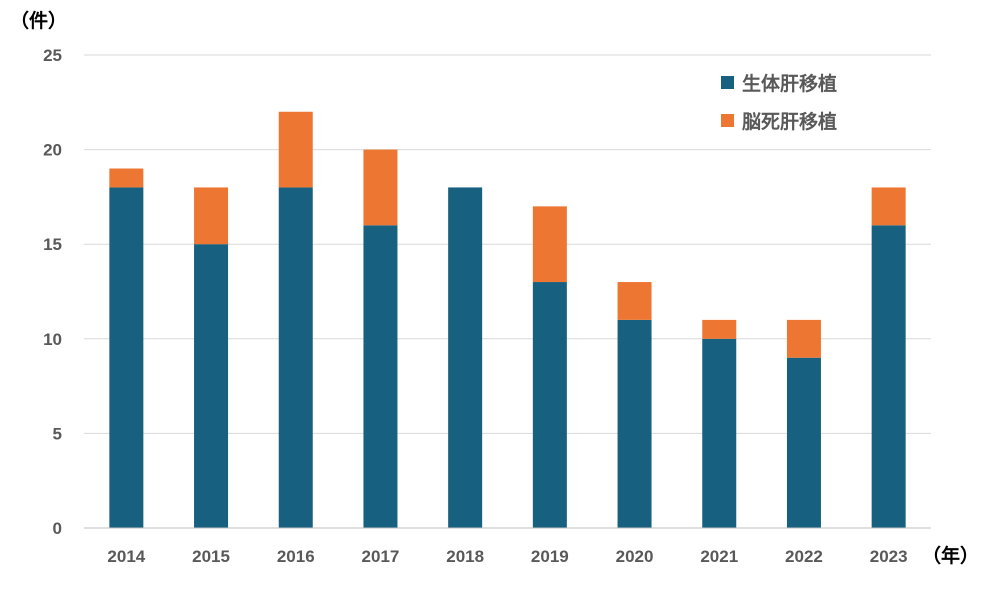  Describe the element at coordinates (52, 339) in the screenshot. I see `y-tick-label-10: 10` at that location.